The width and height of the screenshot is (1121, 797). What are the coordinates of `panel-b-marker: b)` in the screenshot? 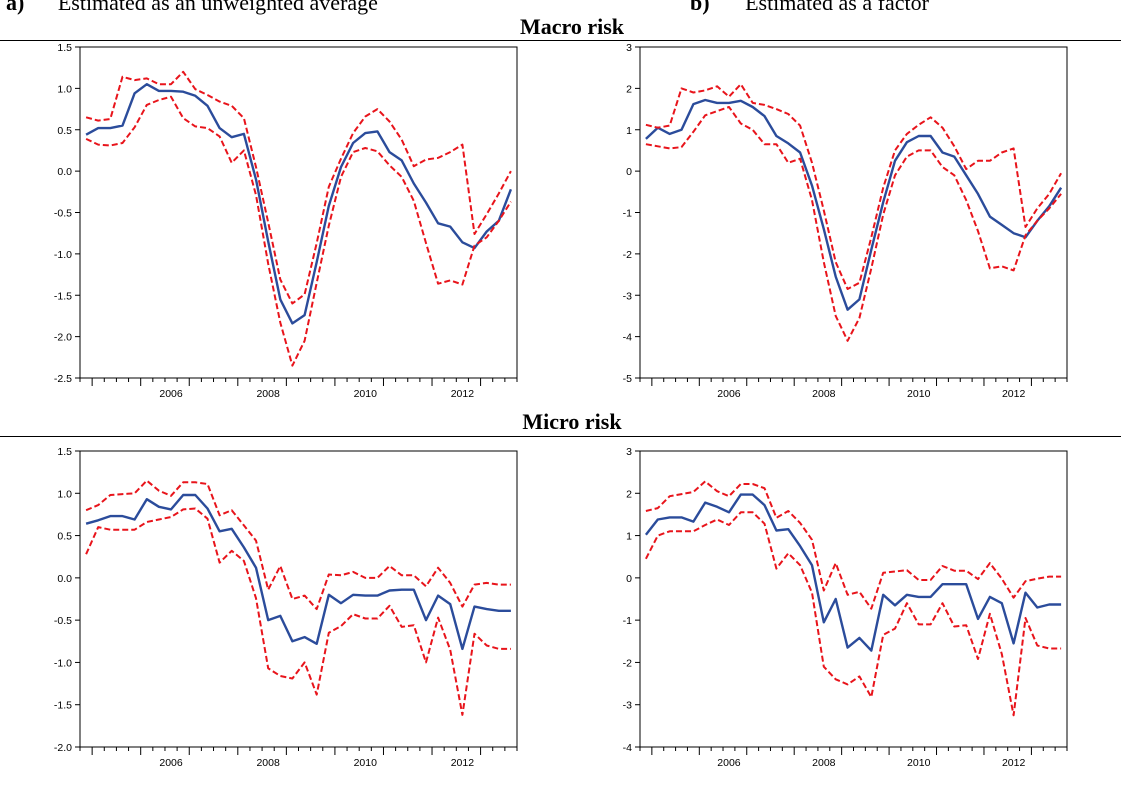 It's located at (700, 7).